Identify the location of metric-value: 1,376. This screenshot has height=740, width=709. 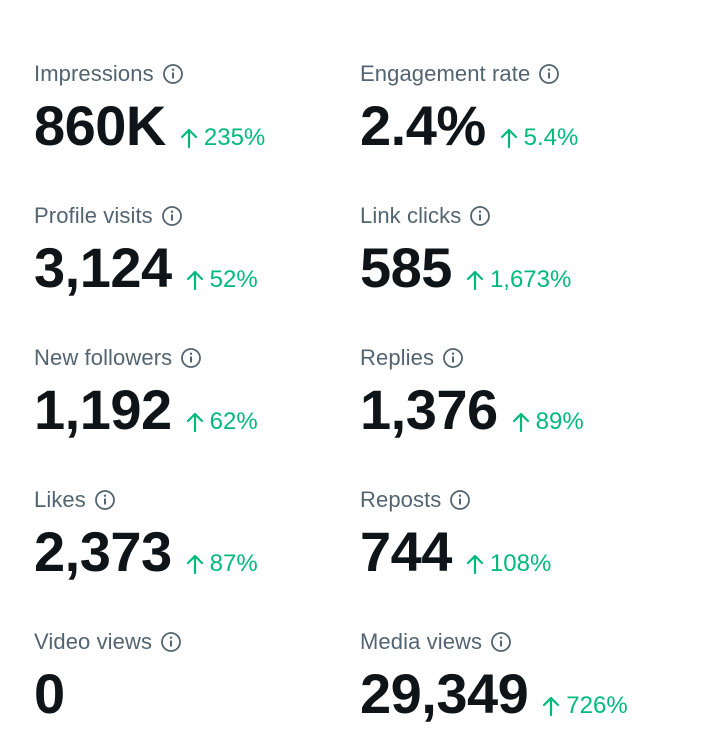
(429, 409).